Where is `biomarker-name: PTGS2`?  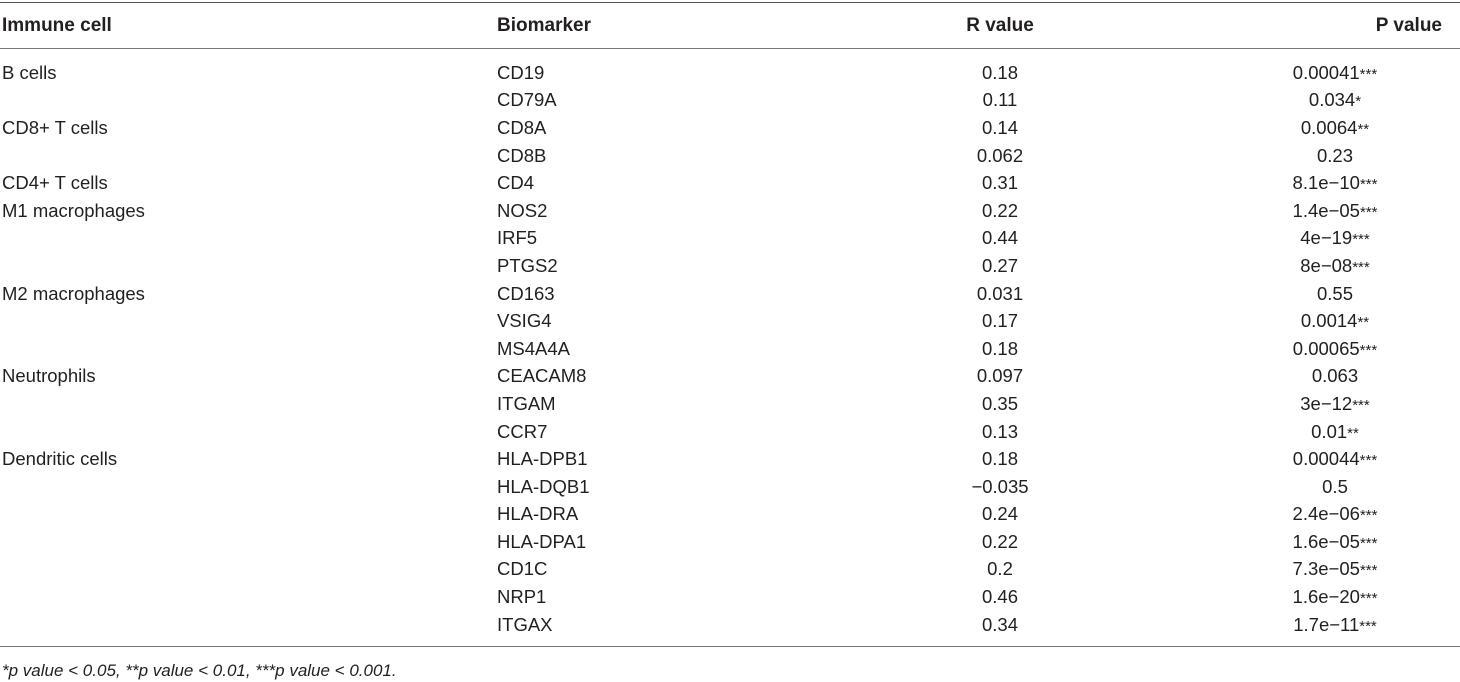 biomarker-name: PTGS2 is located at coordinates (527, 265).